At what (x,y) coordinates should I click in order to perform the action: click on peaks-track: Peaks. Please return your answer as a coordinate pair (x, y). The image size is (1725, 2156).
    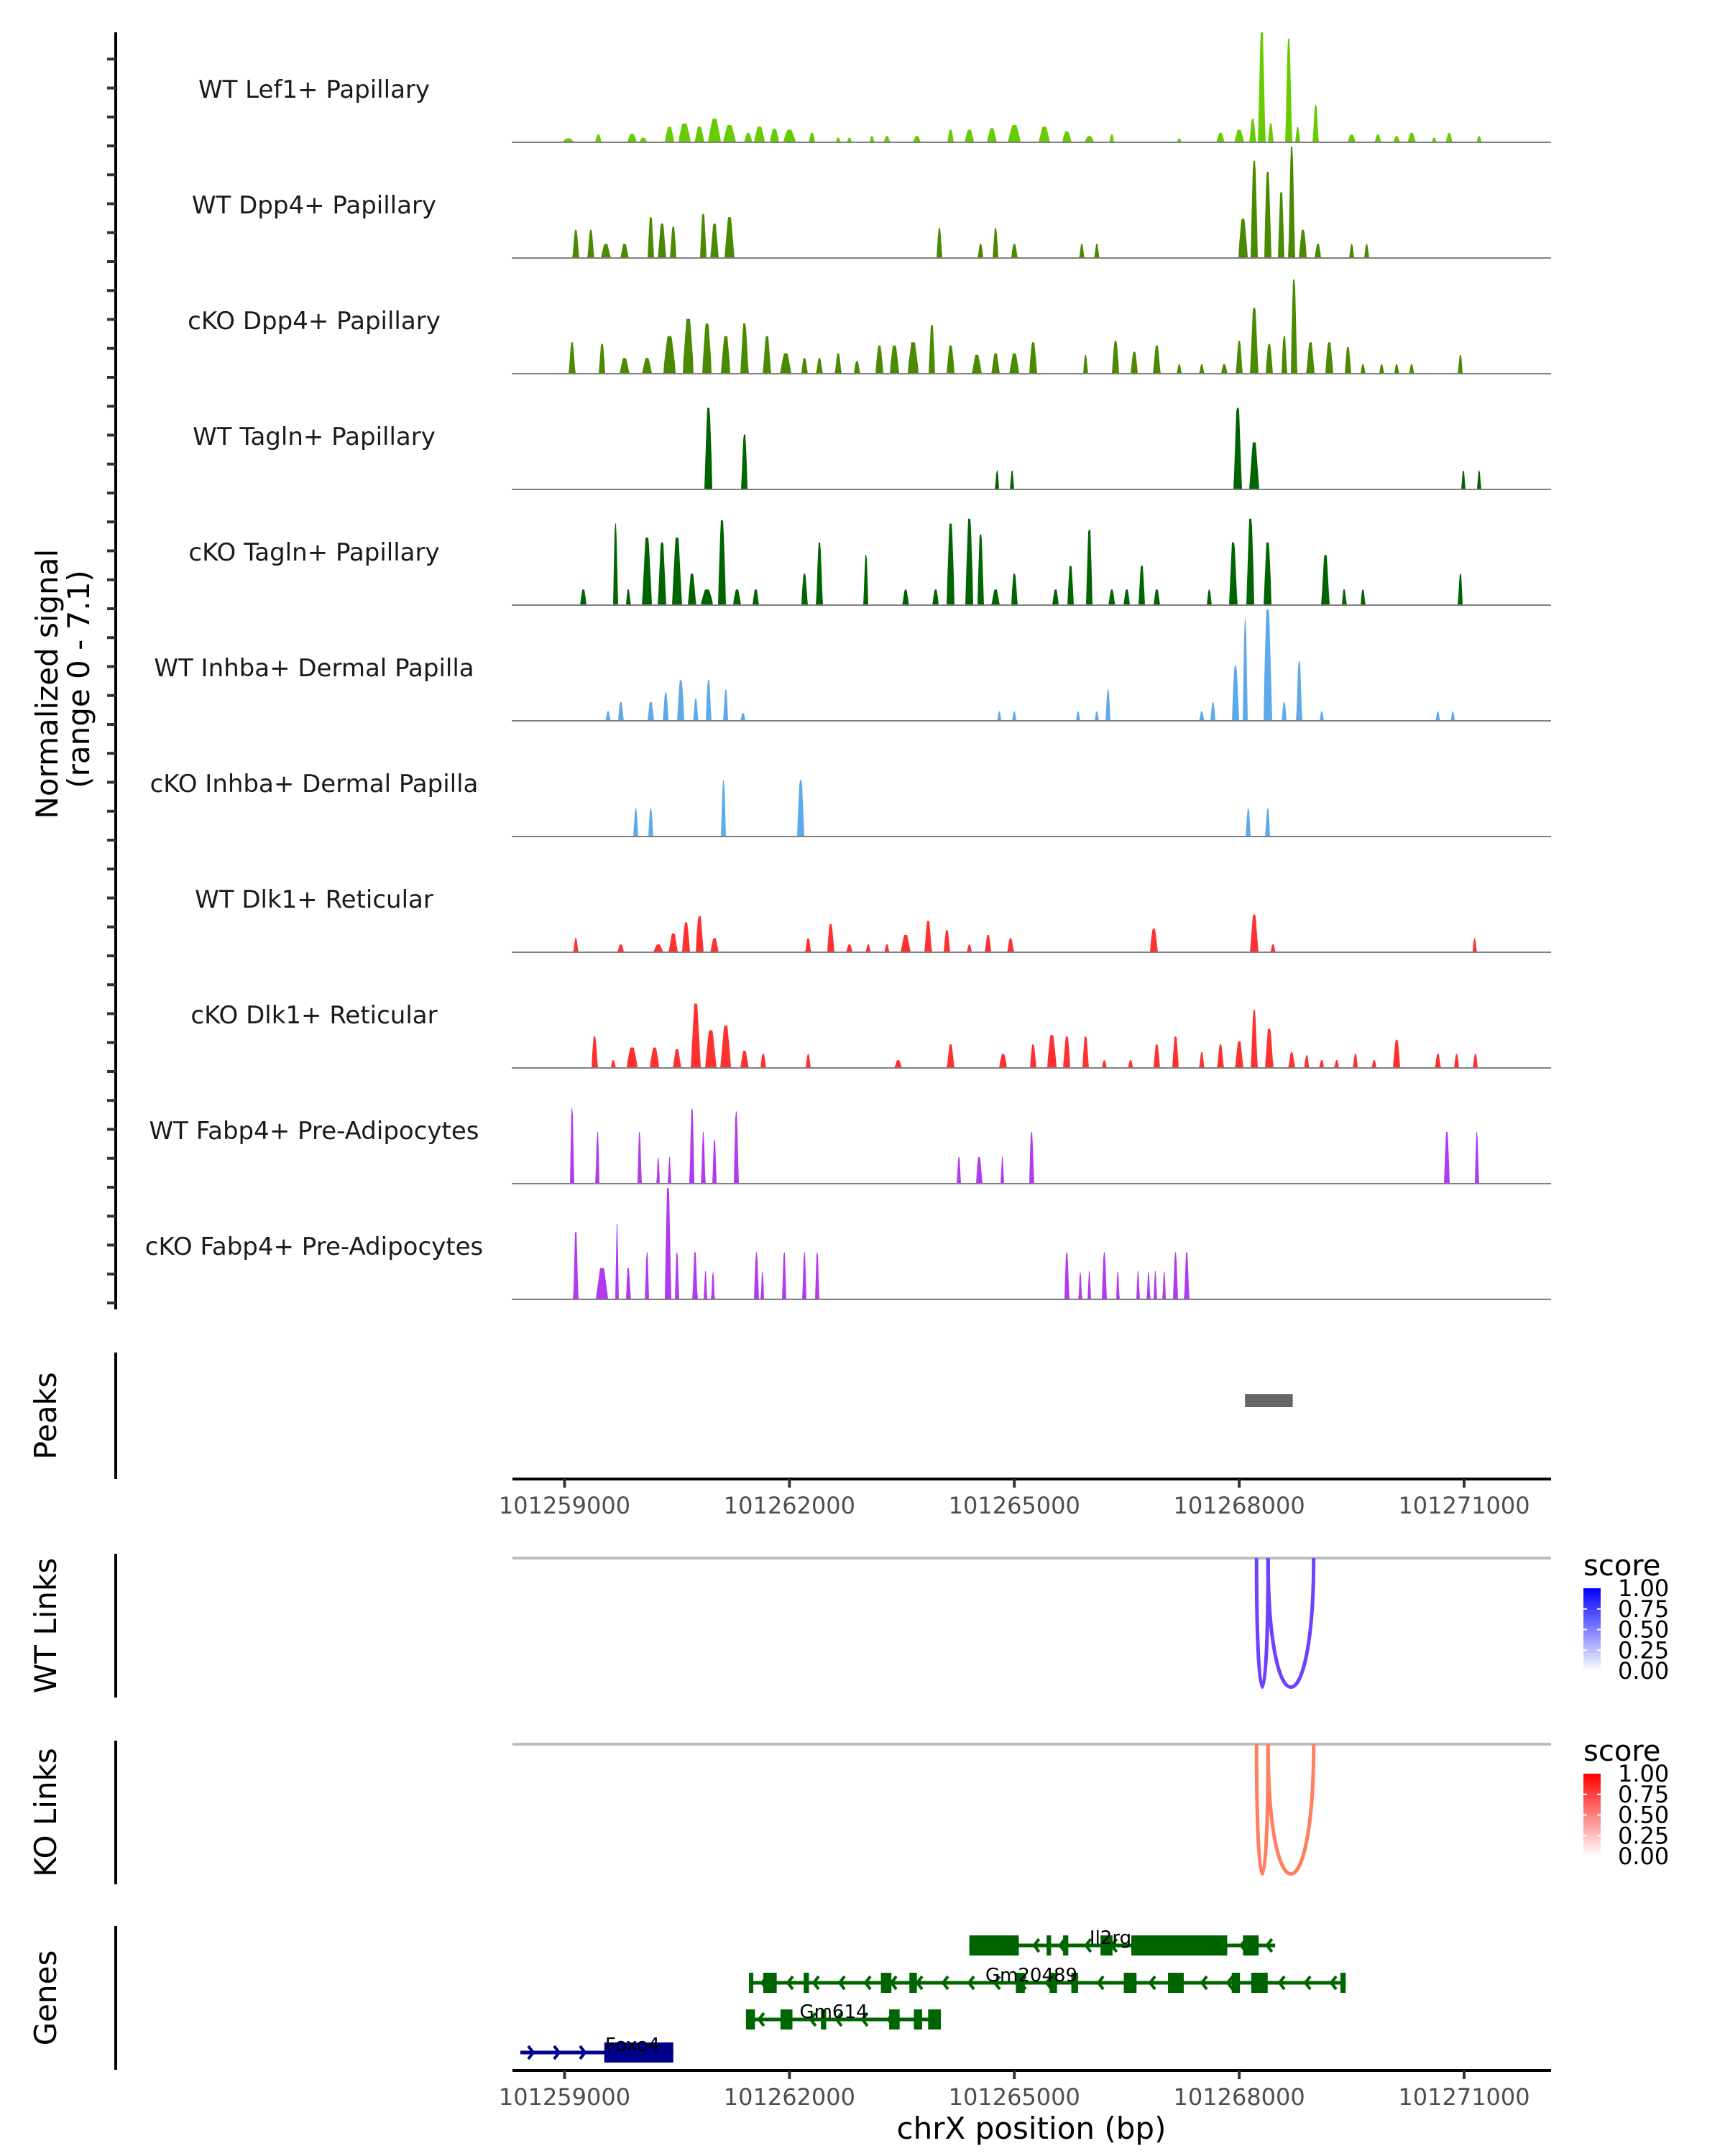
    Looking at the image, I should click on (660, 1416).